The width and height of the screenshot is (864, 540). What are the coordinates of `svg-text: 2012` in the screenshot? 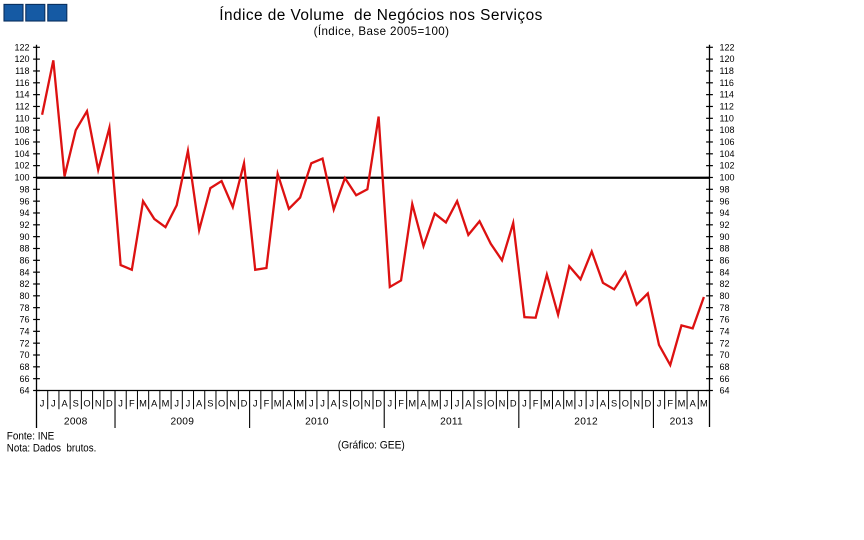 It's located at (586, 422).